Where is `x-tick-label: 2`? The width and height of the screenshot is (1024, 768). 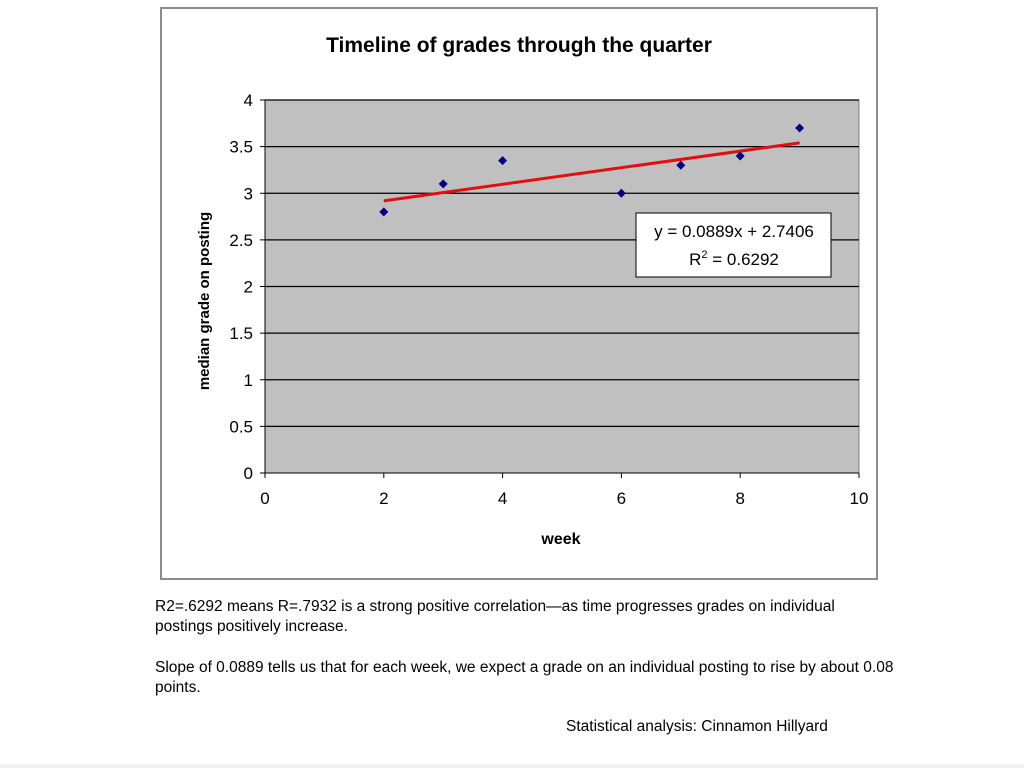 x-tick-label: 2 is located at coordinates (383, 498).